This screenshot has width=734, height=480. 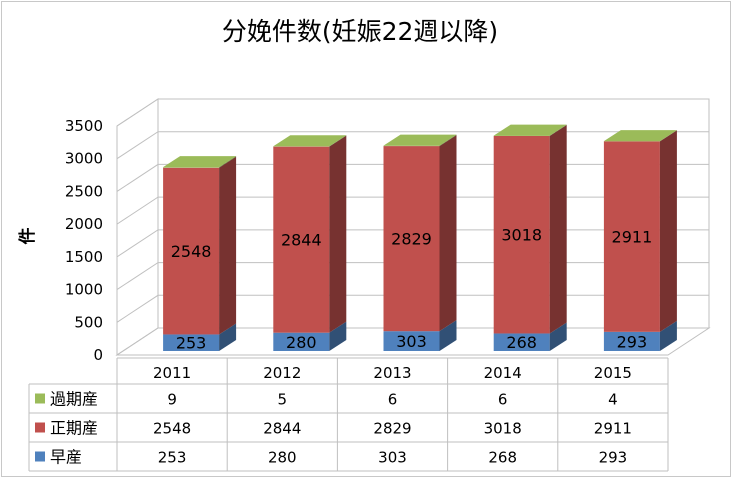 I want to click on bar-segment-早産-2015: 293, so click(x=640, y=335).